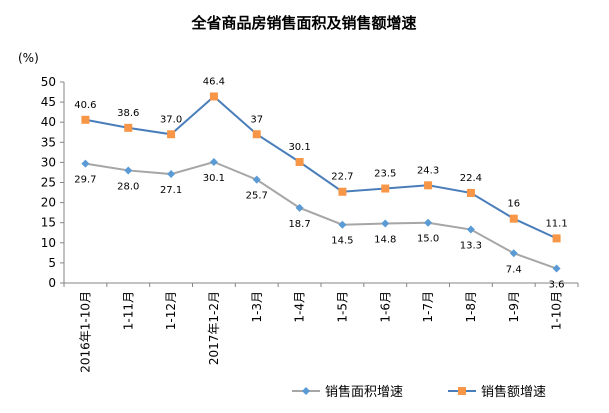 Image resolution: width=609 pixels, height=413 pixels. I want to click on data-label: 14.8, so click(385, 240).